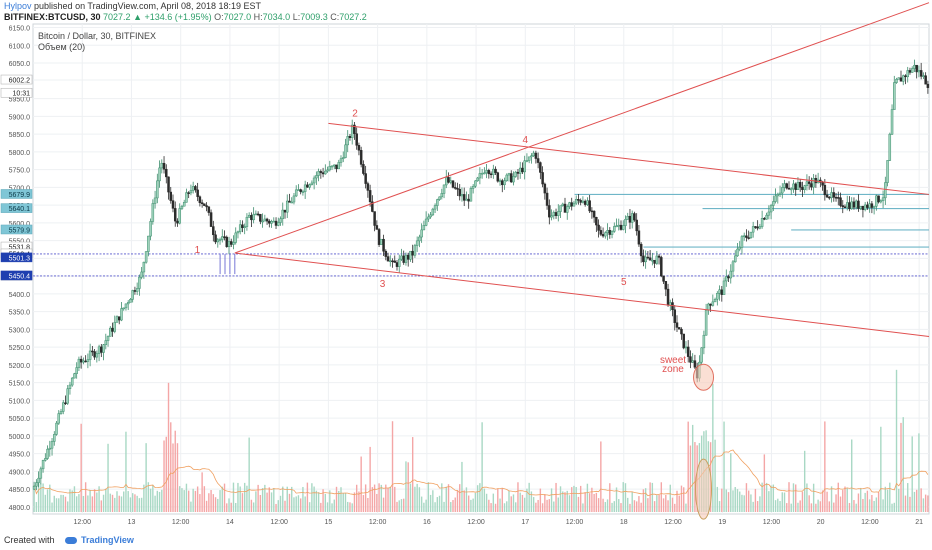 Image resolution: width=932 pixels, height=550 pixels. I want to click on y-tick-label: 6150.0, so click(20, 29).